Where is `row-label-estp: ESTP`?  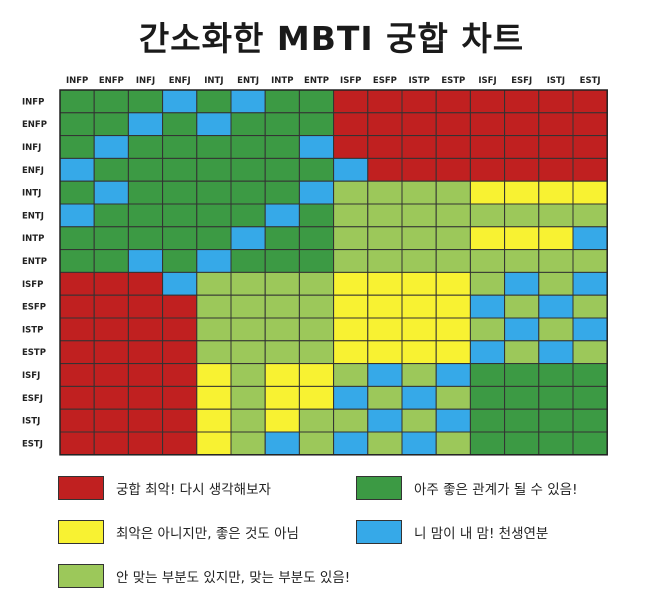
row-label-estp: ESTP is located at coordinates (34, 353).